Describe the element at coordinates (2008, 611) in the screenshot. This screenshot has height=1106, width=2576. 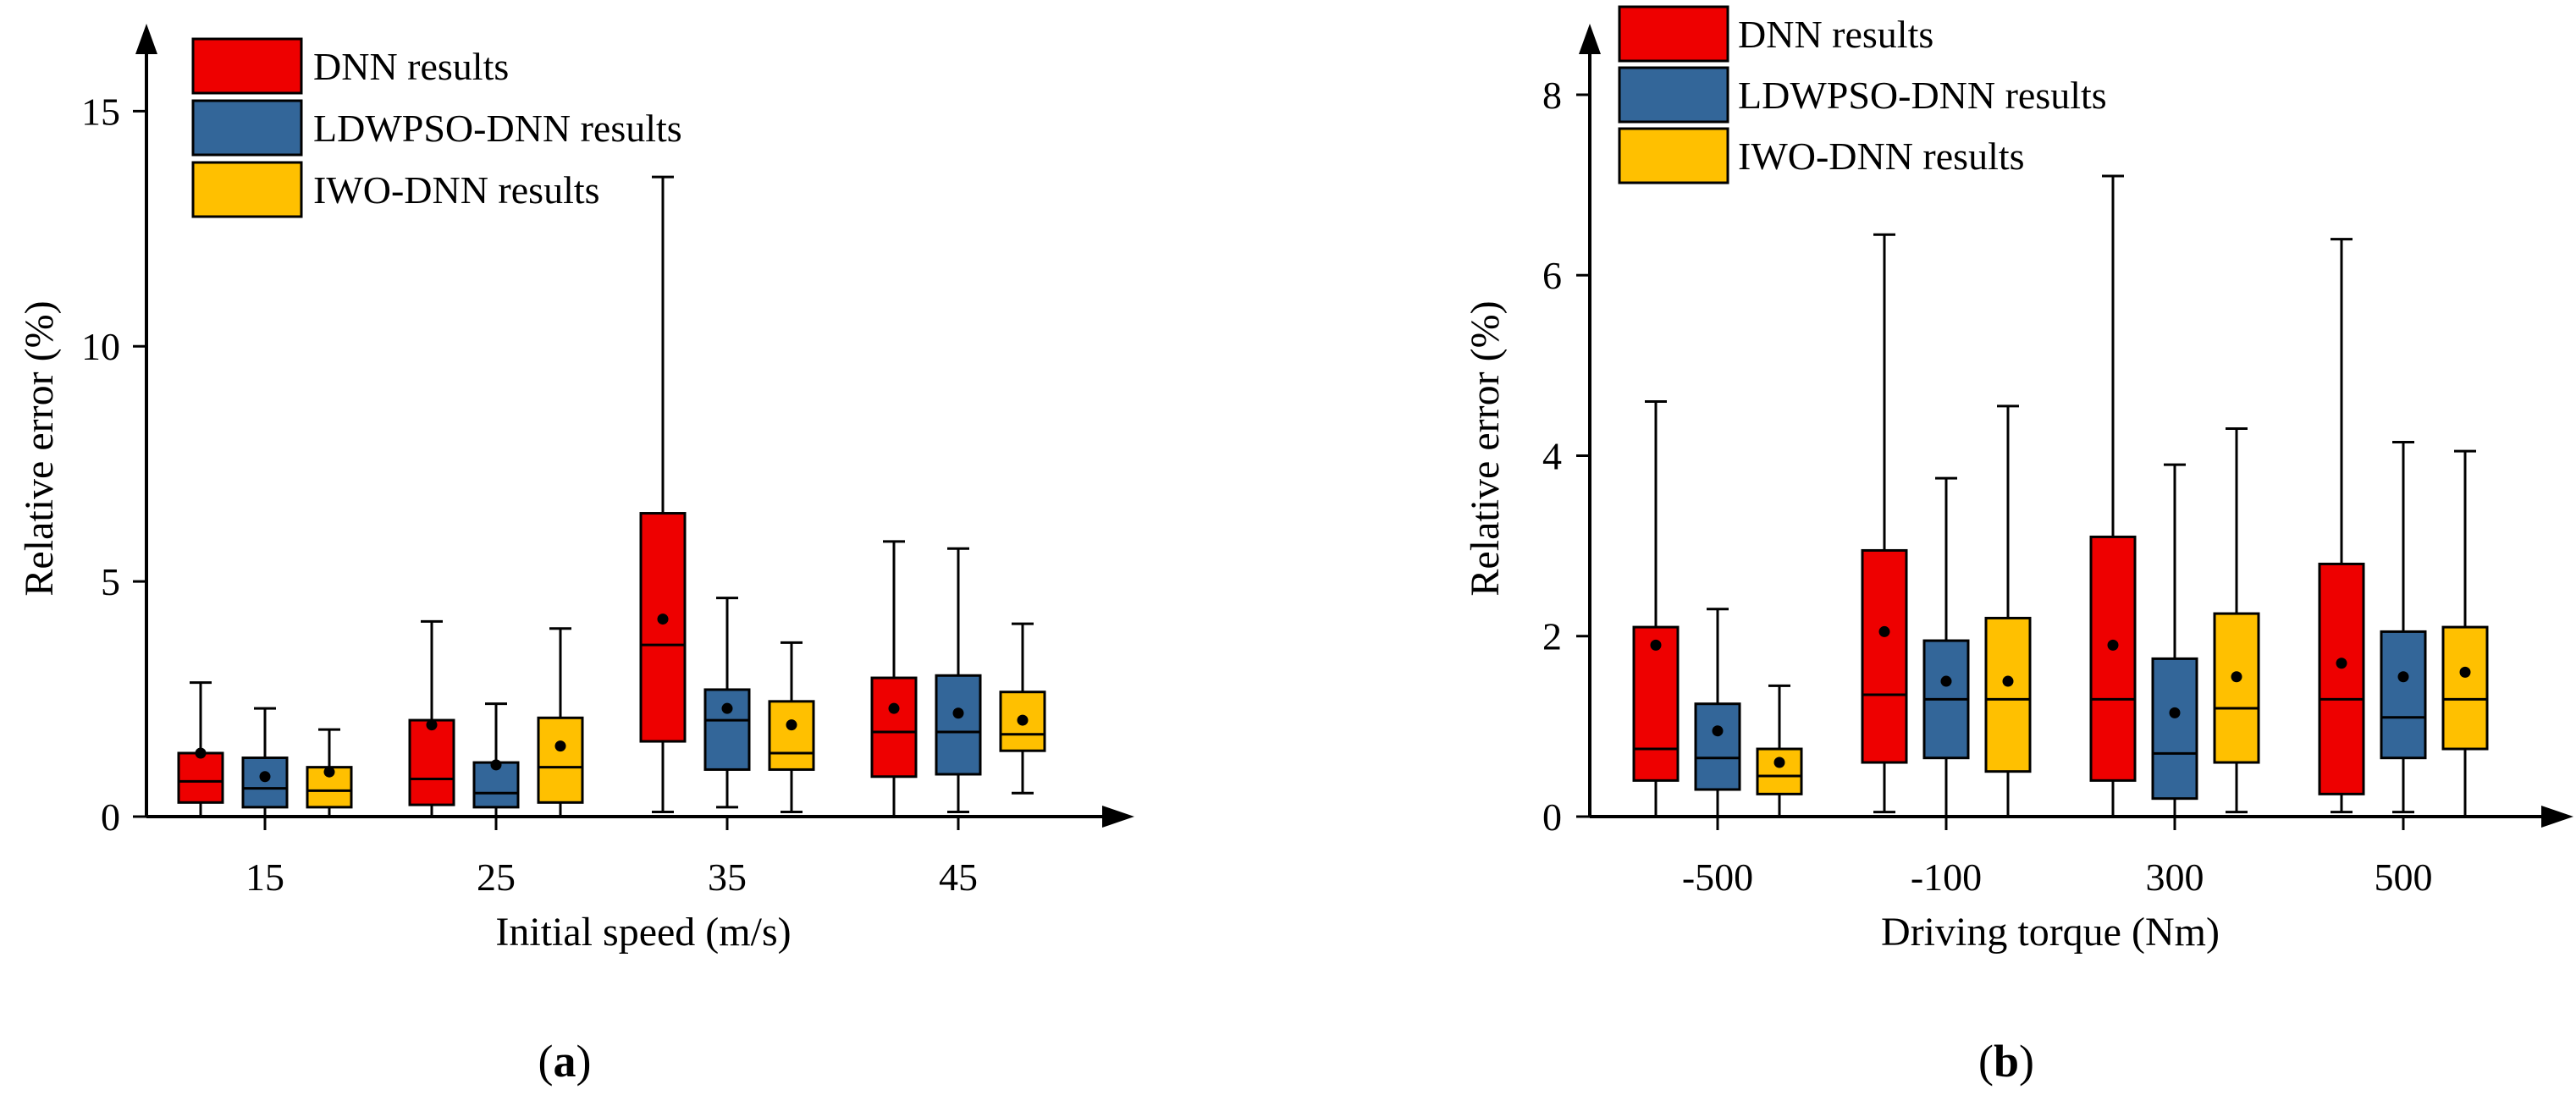
I see `box-iwo--100` at that location.